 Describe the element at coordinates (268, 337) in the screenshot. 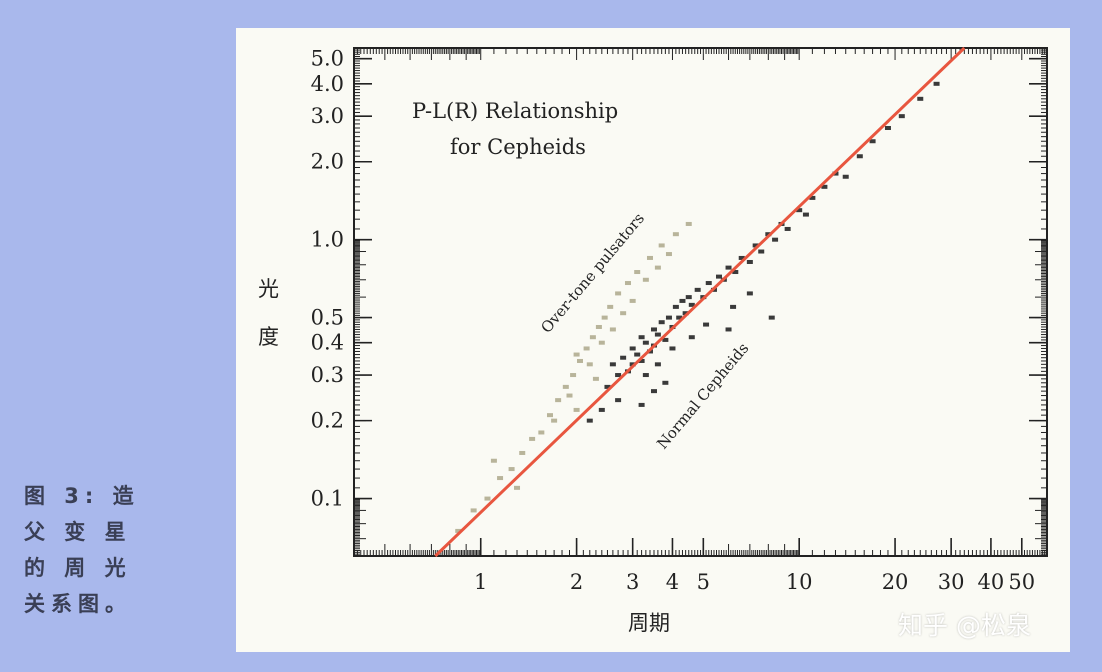

I see `y-axis-title-char-2: 度` at that location.